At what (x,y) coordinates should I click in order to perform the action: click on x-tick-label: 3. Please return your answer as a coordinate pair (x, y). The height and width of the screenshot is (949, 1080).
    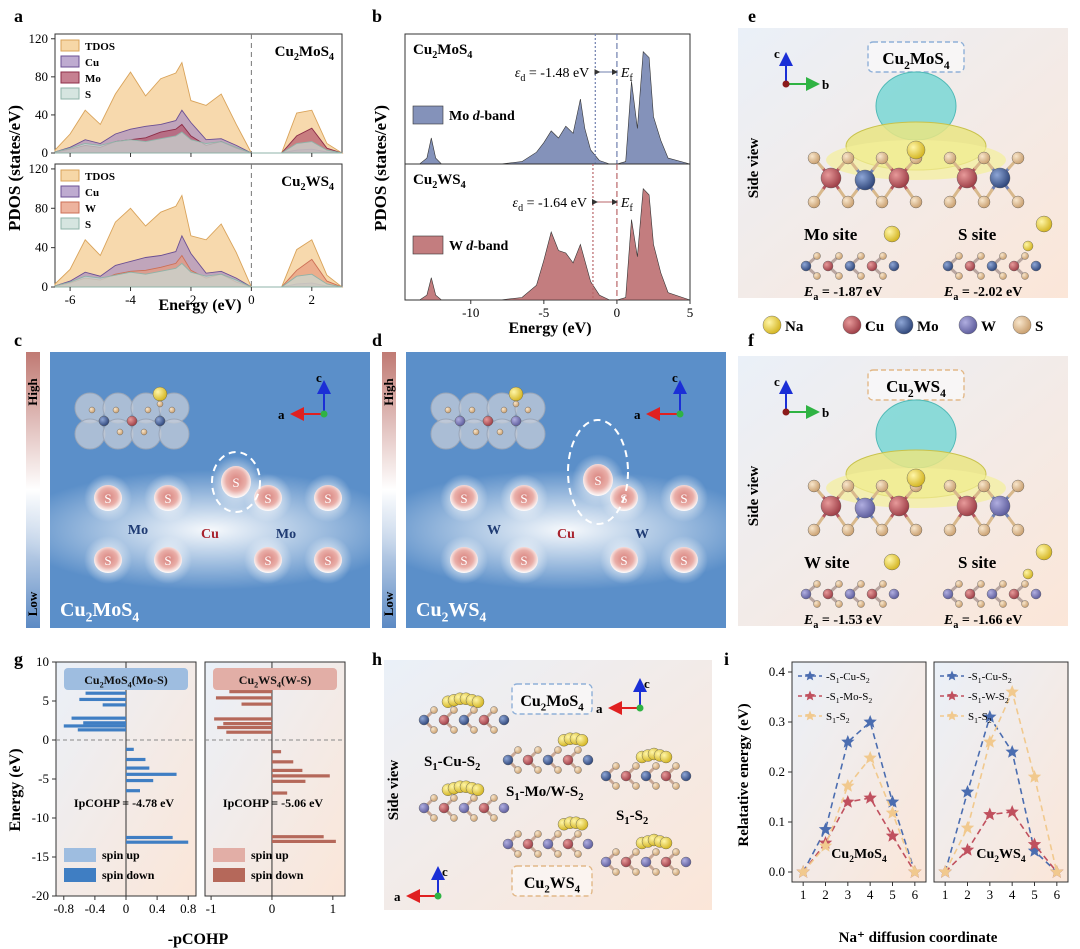
    Looking at the image, I should click on (848, 894).